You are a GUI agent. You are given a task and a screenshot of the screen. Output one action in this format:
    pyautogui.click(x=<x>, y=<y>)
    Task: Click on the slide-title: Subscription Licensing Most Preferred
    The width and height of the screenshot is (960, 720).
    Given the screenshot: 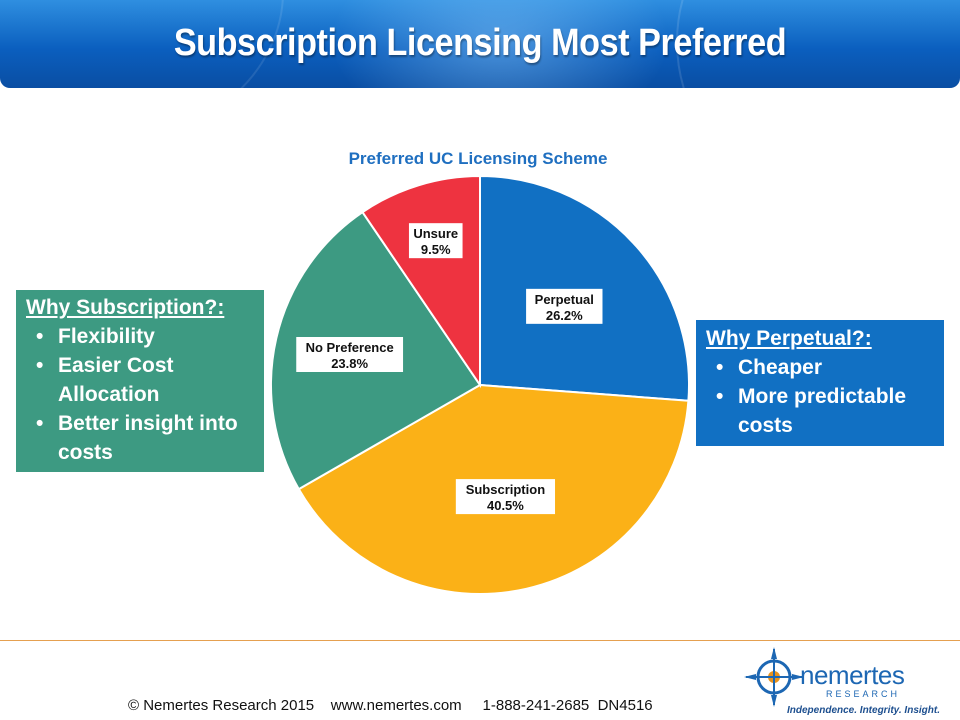 What is the action you would take?
    pyautogui.click(x=480, y=43)
    